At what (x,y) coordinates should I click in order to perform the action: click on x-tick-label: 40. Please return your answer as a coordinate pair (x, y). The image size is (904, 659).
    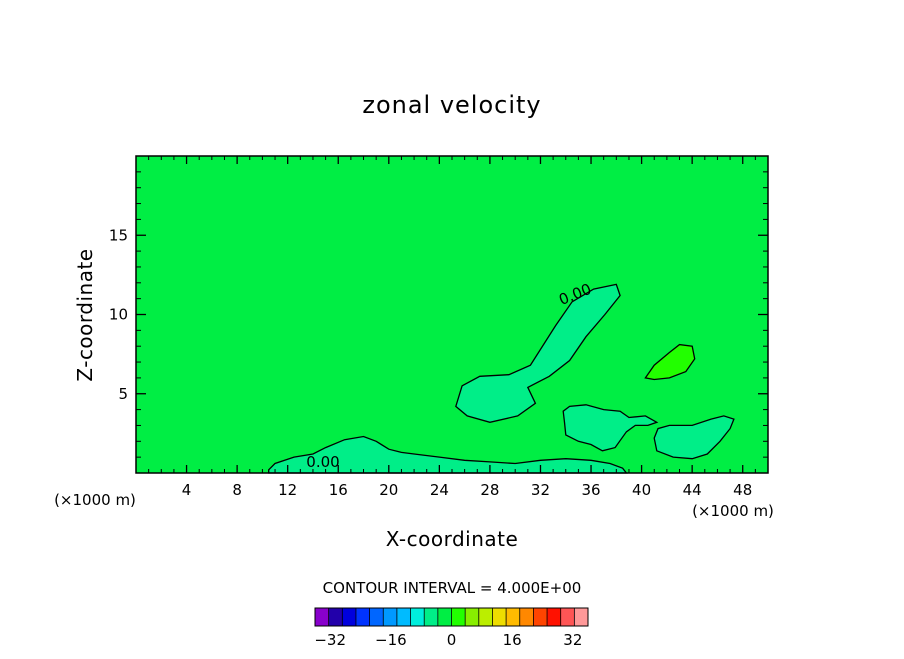
    Looking at the image, I should click on (641, 490).